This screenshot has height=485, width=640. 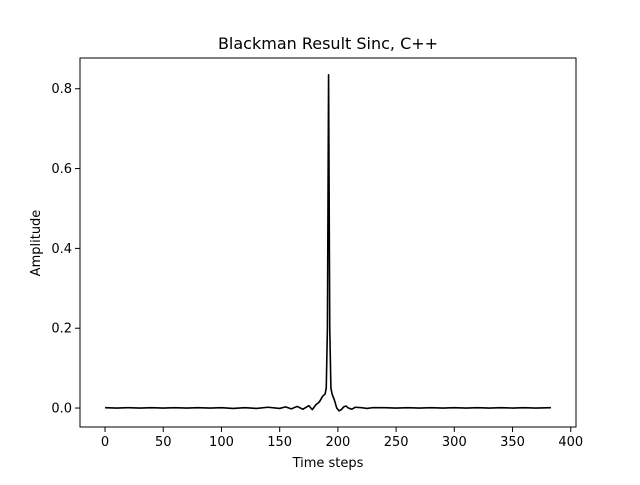 What do you see at coordinates (337, 442) in the screenshot?
I see `x-tick-label: 200` at bounding box center [337, 442].